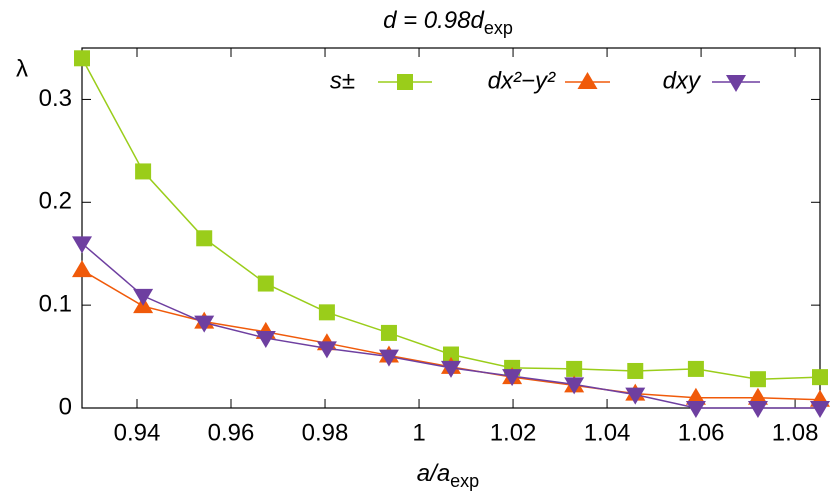  Describe the element at coordinates (701, 432) in the screenshot. I see `x-tick-label: 1.06` at that location.